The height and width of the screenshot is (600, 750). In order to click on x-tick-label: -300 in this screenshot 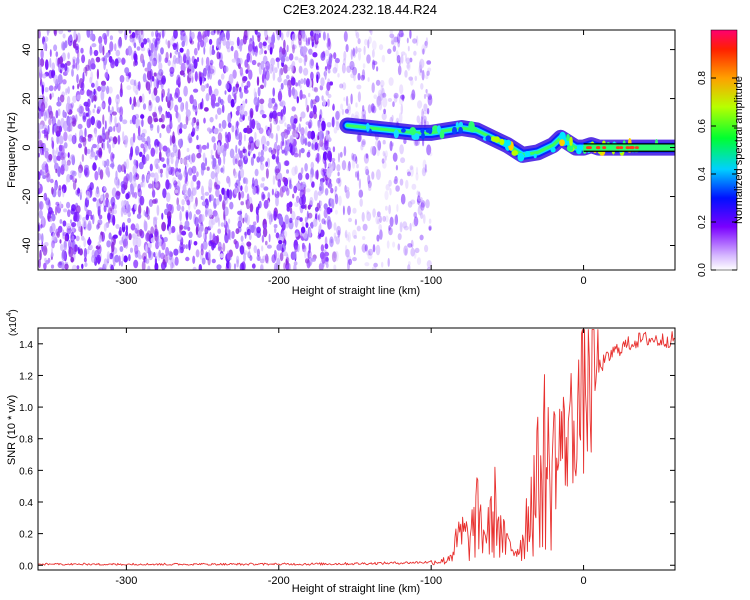, I will do `click(126, 581)`.